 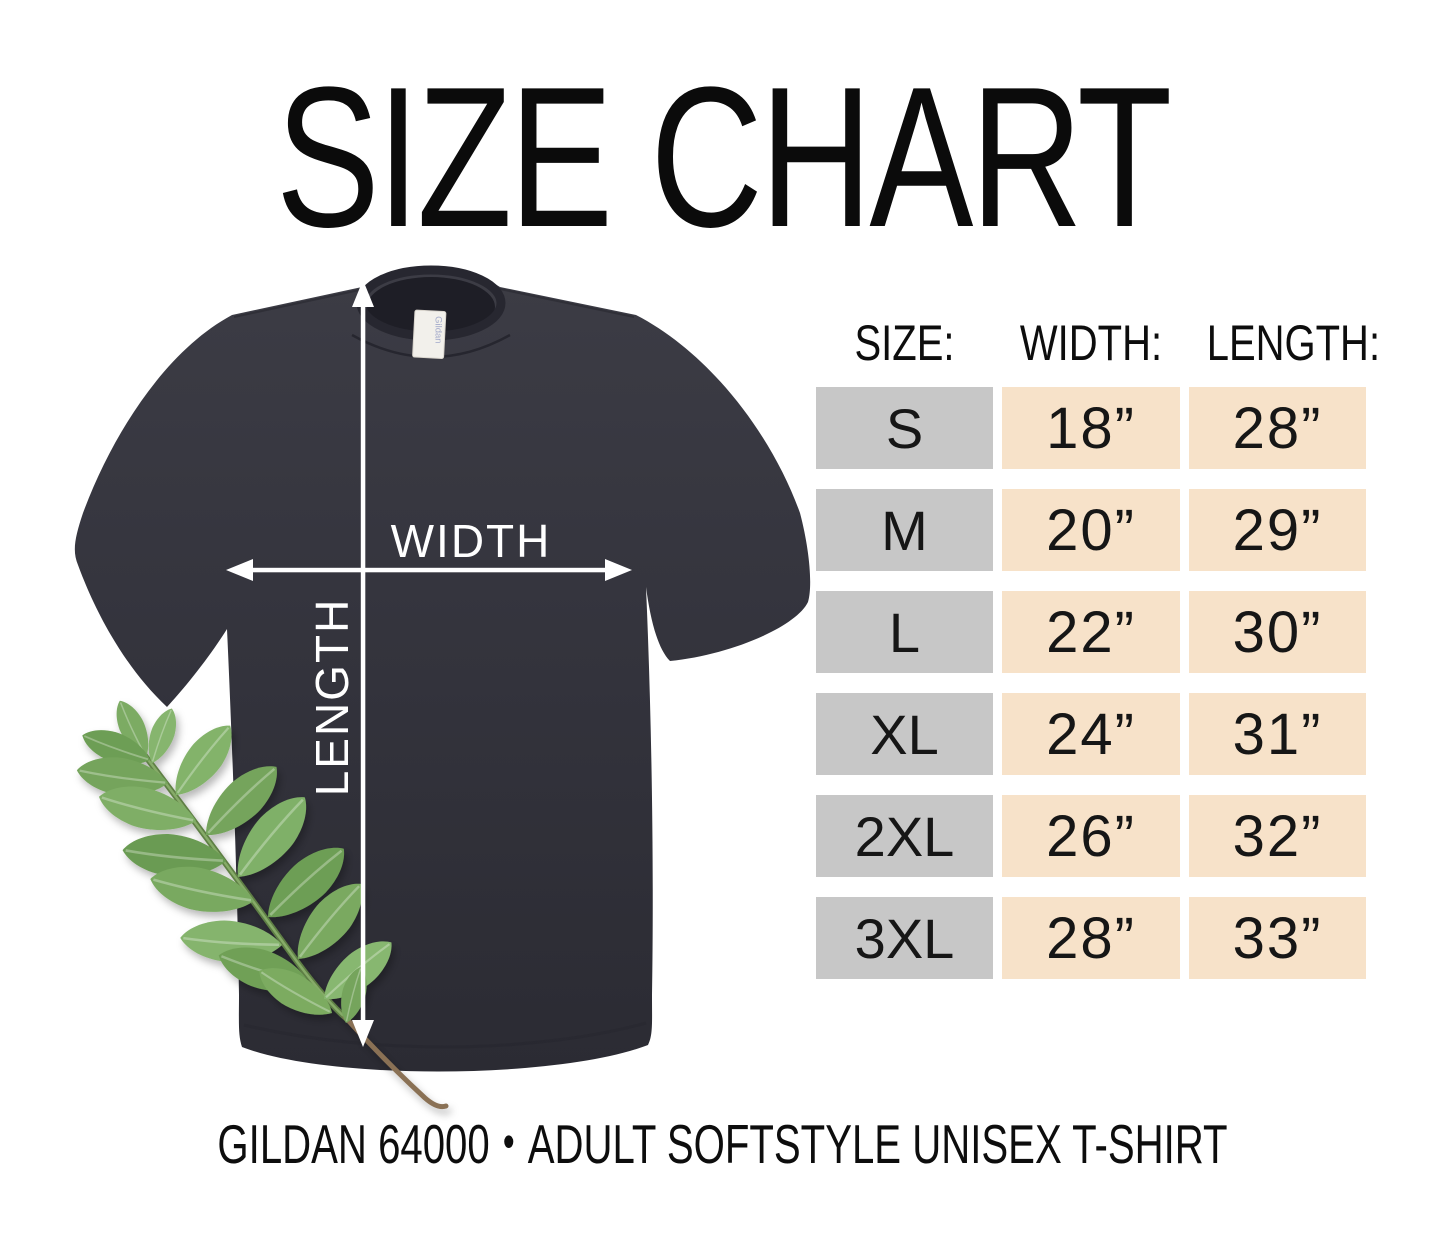 I want to click on length-arrow-label: LENGTH, so click(x=332, y=697).